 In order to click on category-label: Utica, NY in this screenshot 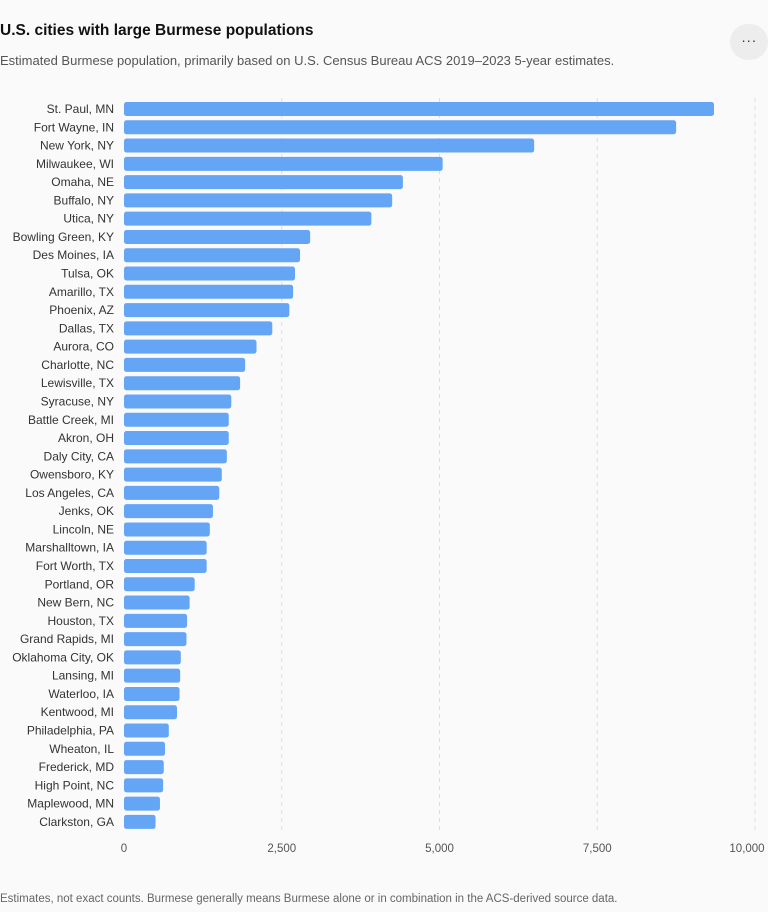, I will do `click(88, 219)`.